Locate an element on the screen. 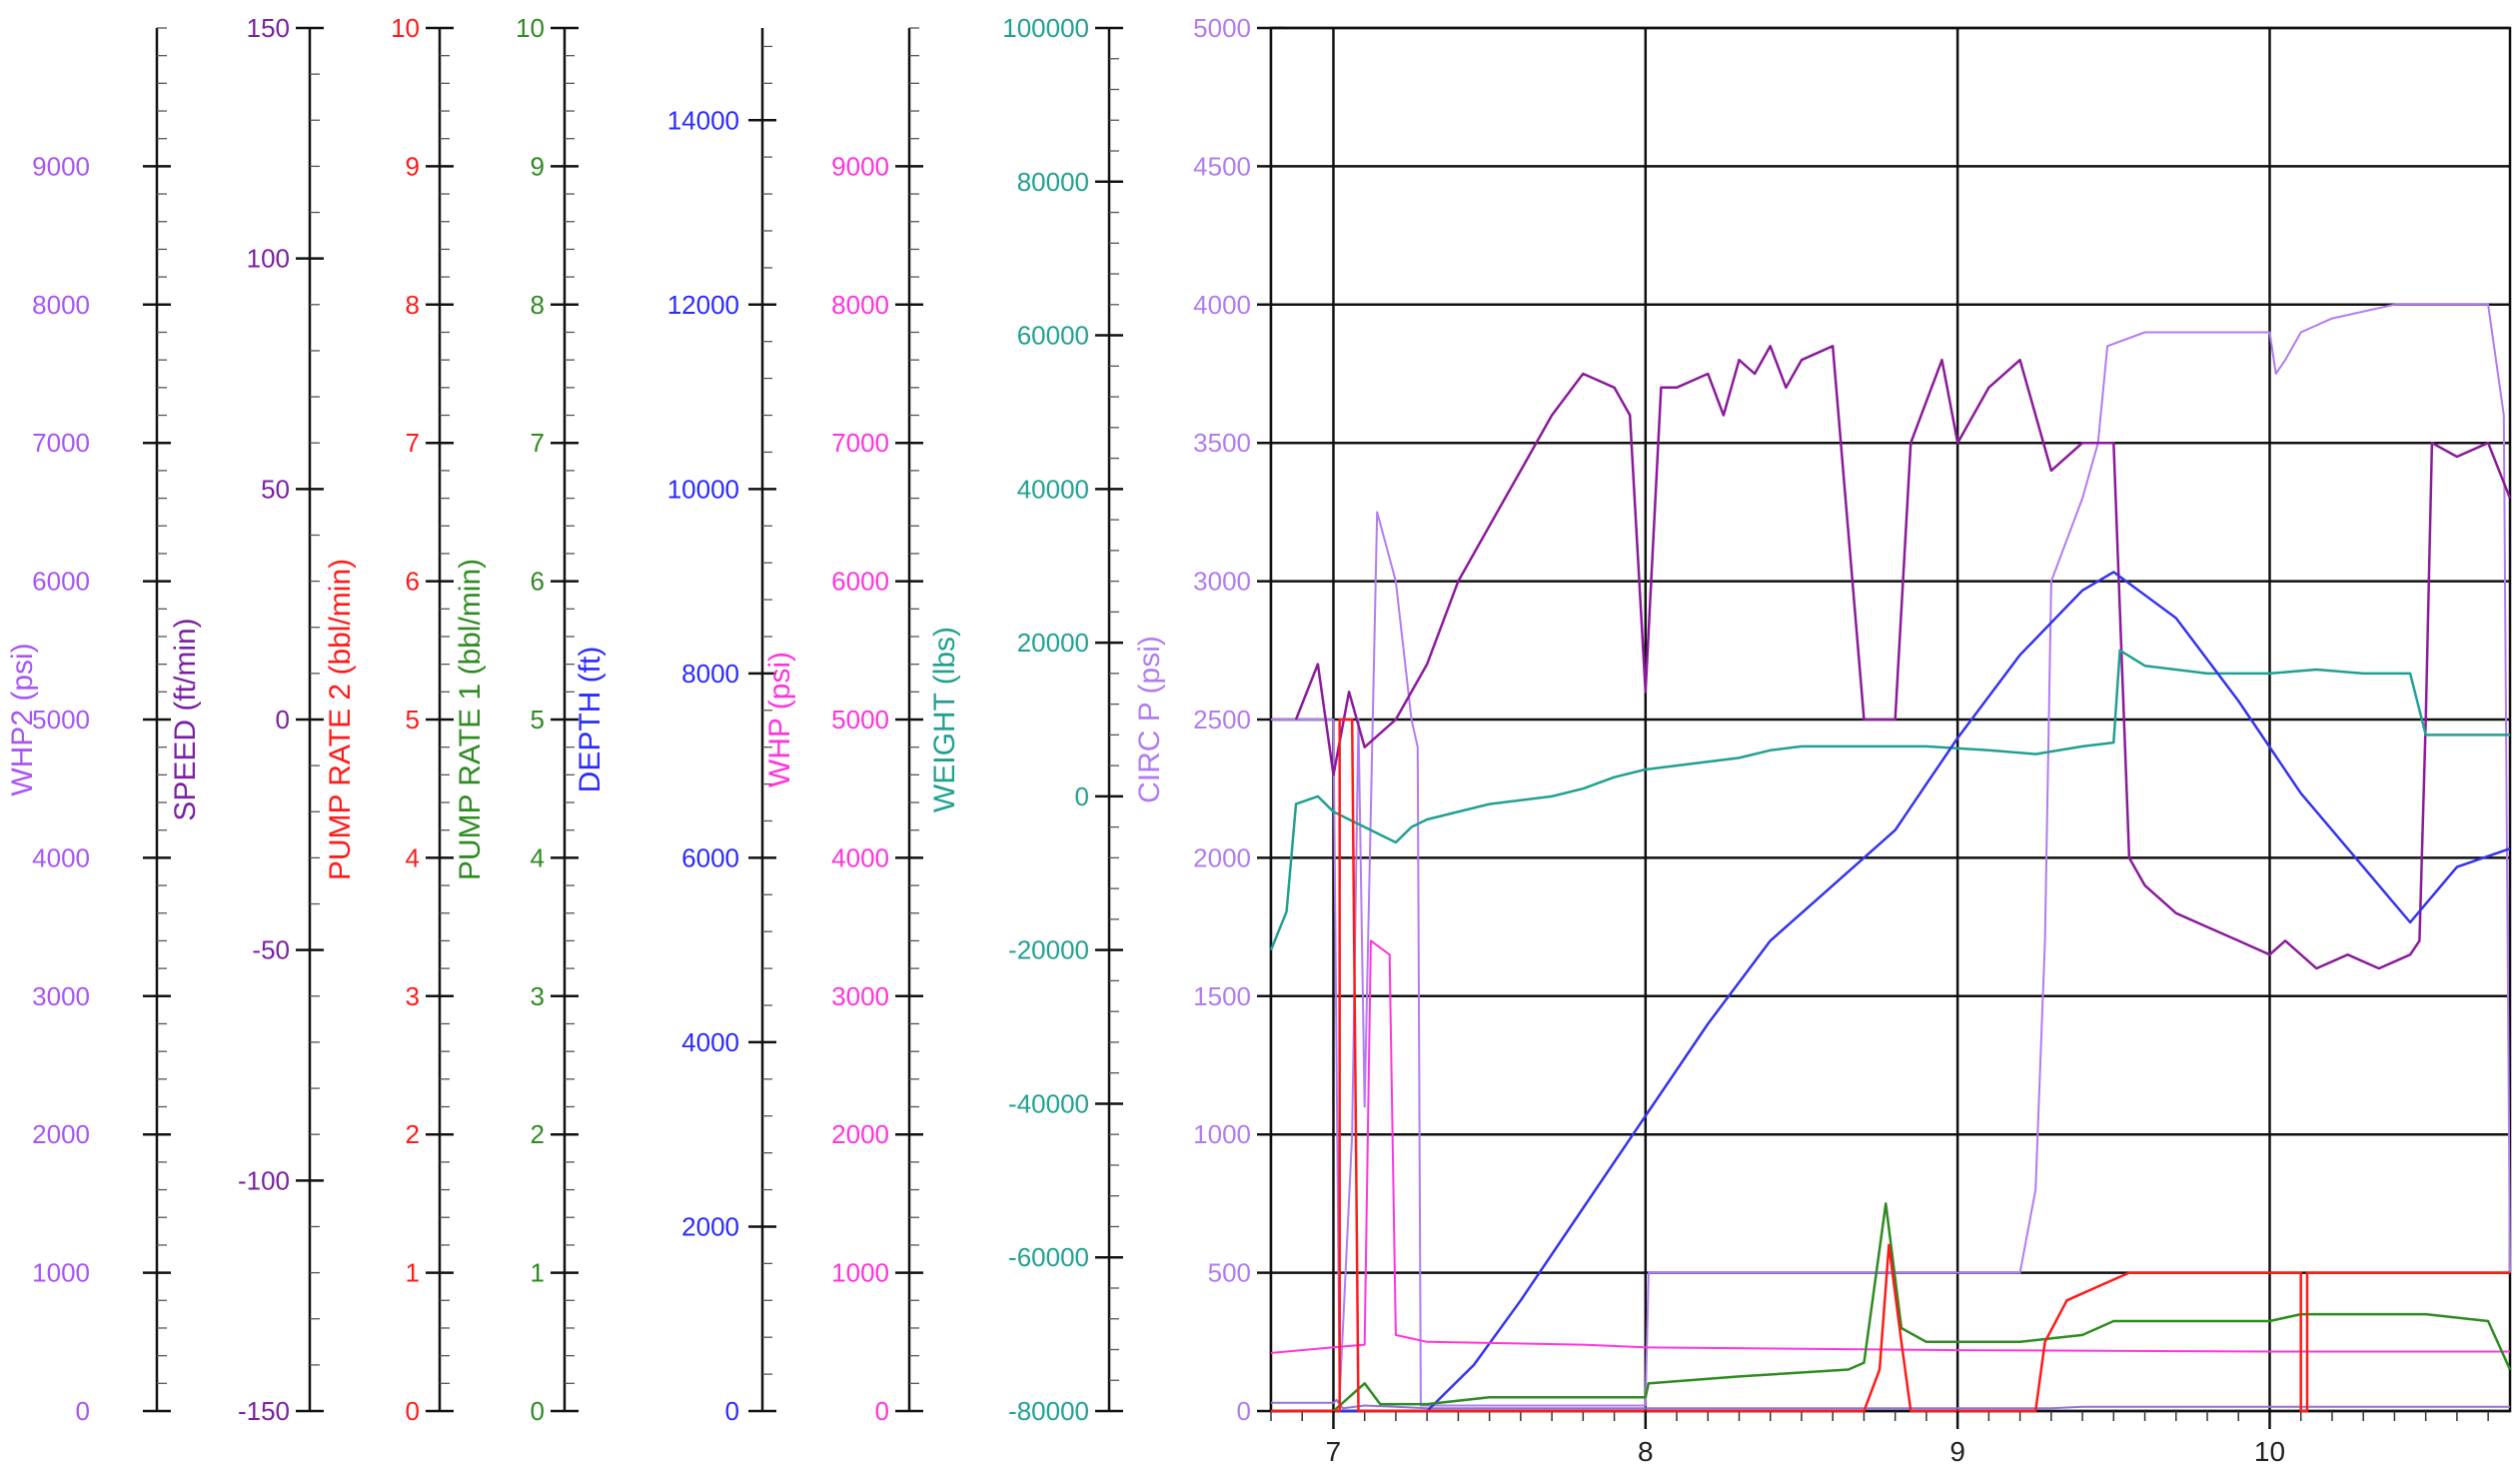 The width and height of the screenshot is (2520, 1479). whp-tick-label: 5000 is located at coordinates (860, 720).